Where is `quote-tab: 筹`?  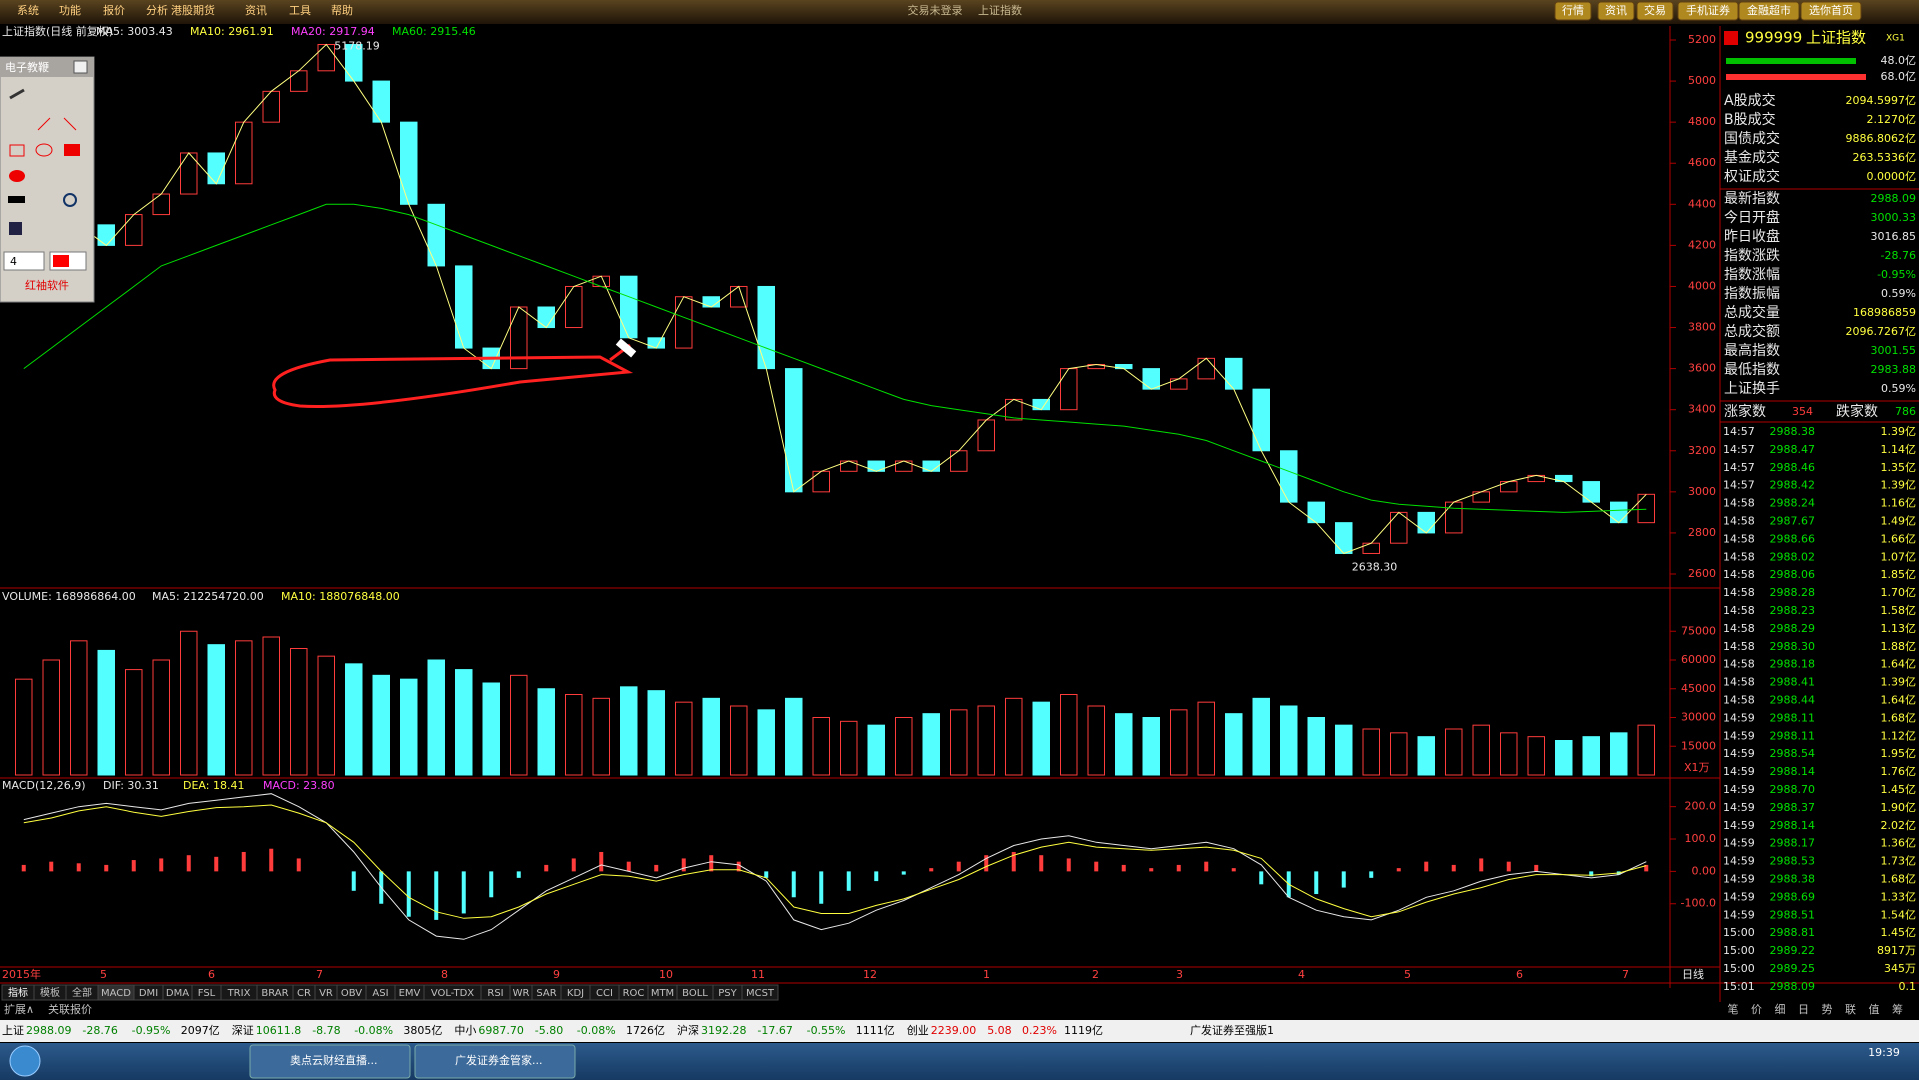 quote-tab: 筹 is located at coordinates (1897, 1009).